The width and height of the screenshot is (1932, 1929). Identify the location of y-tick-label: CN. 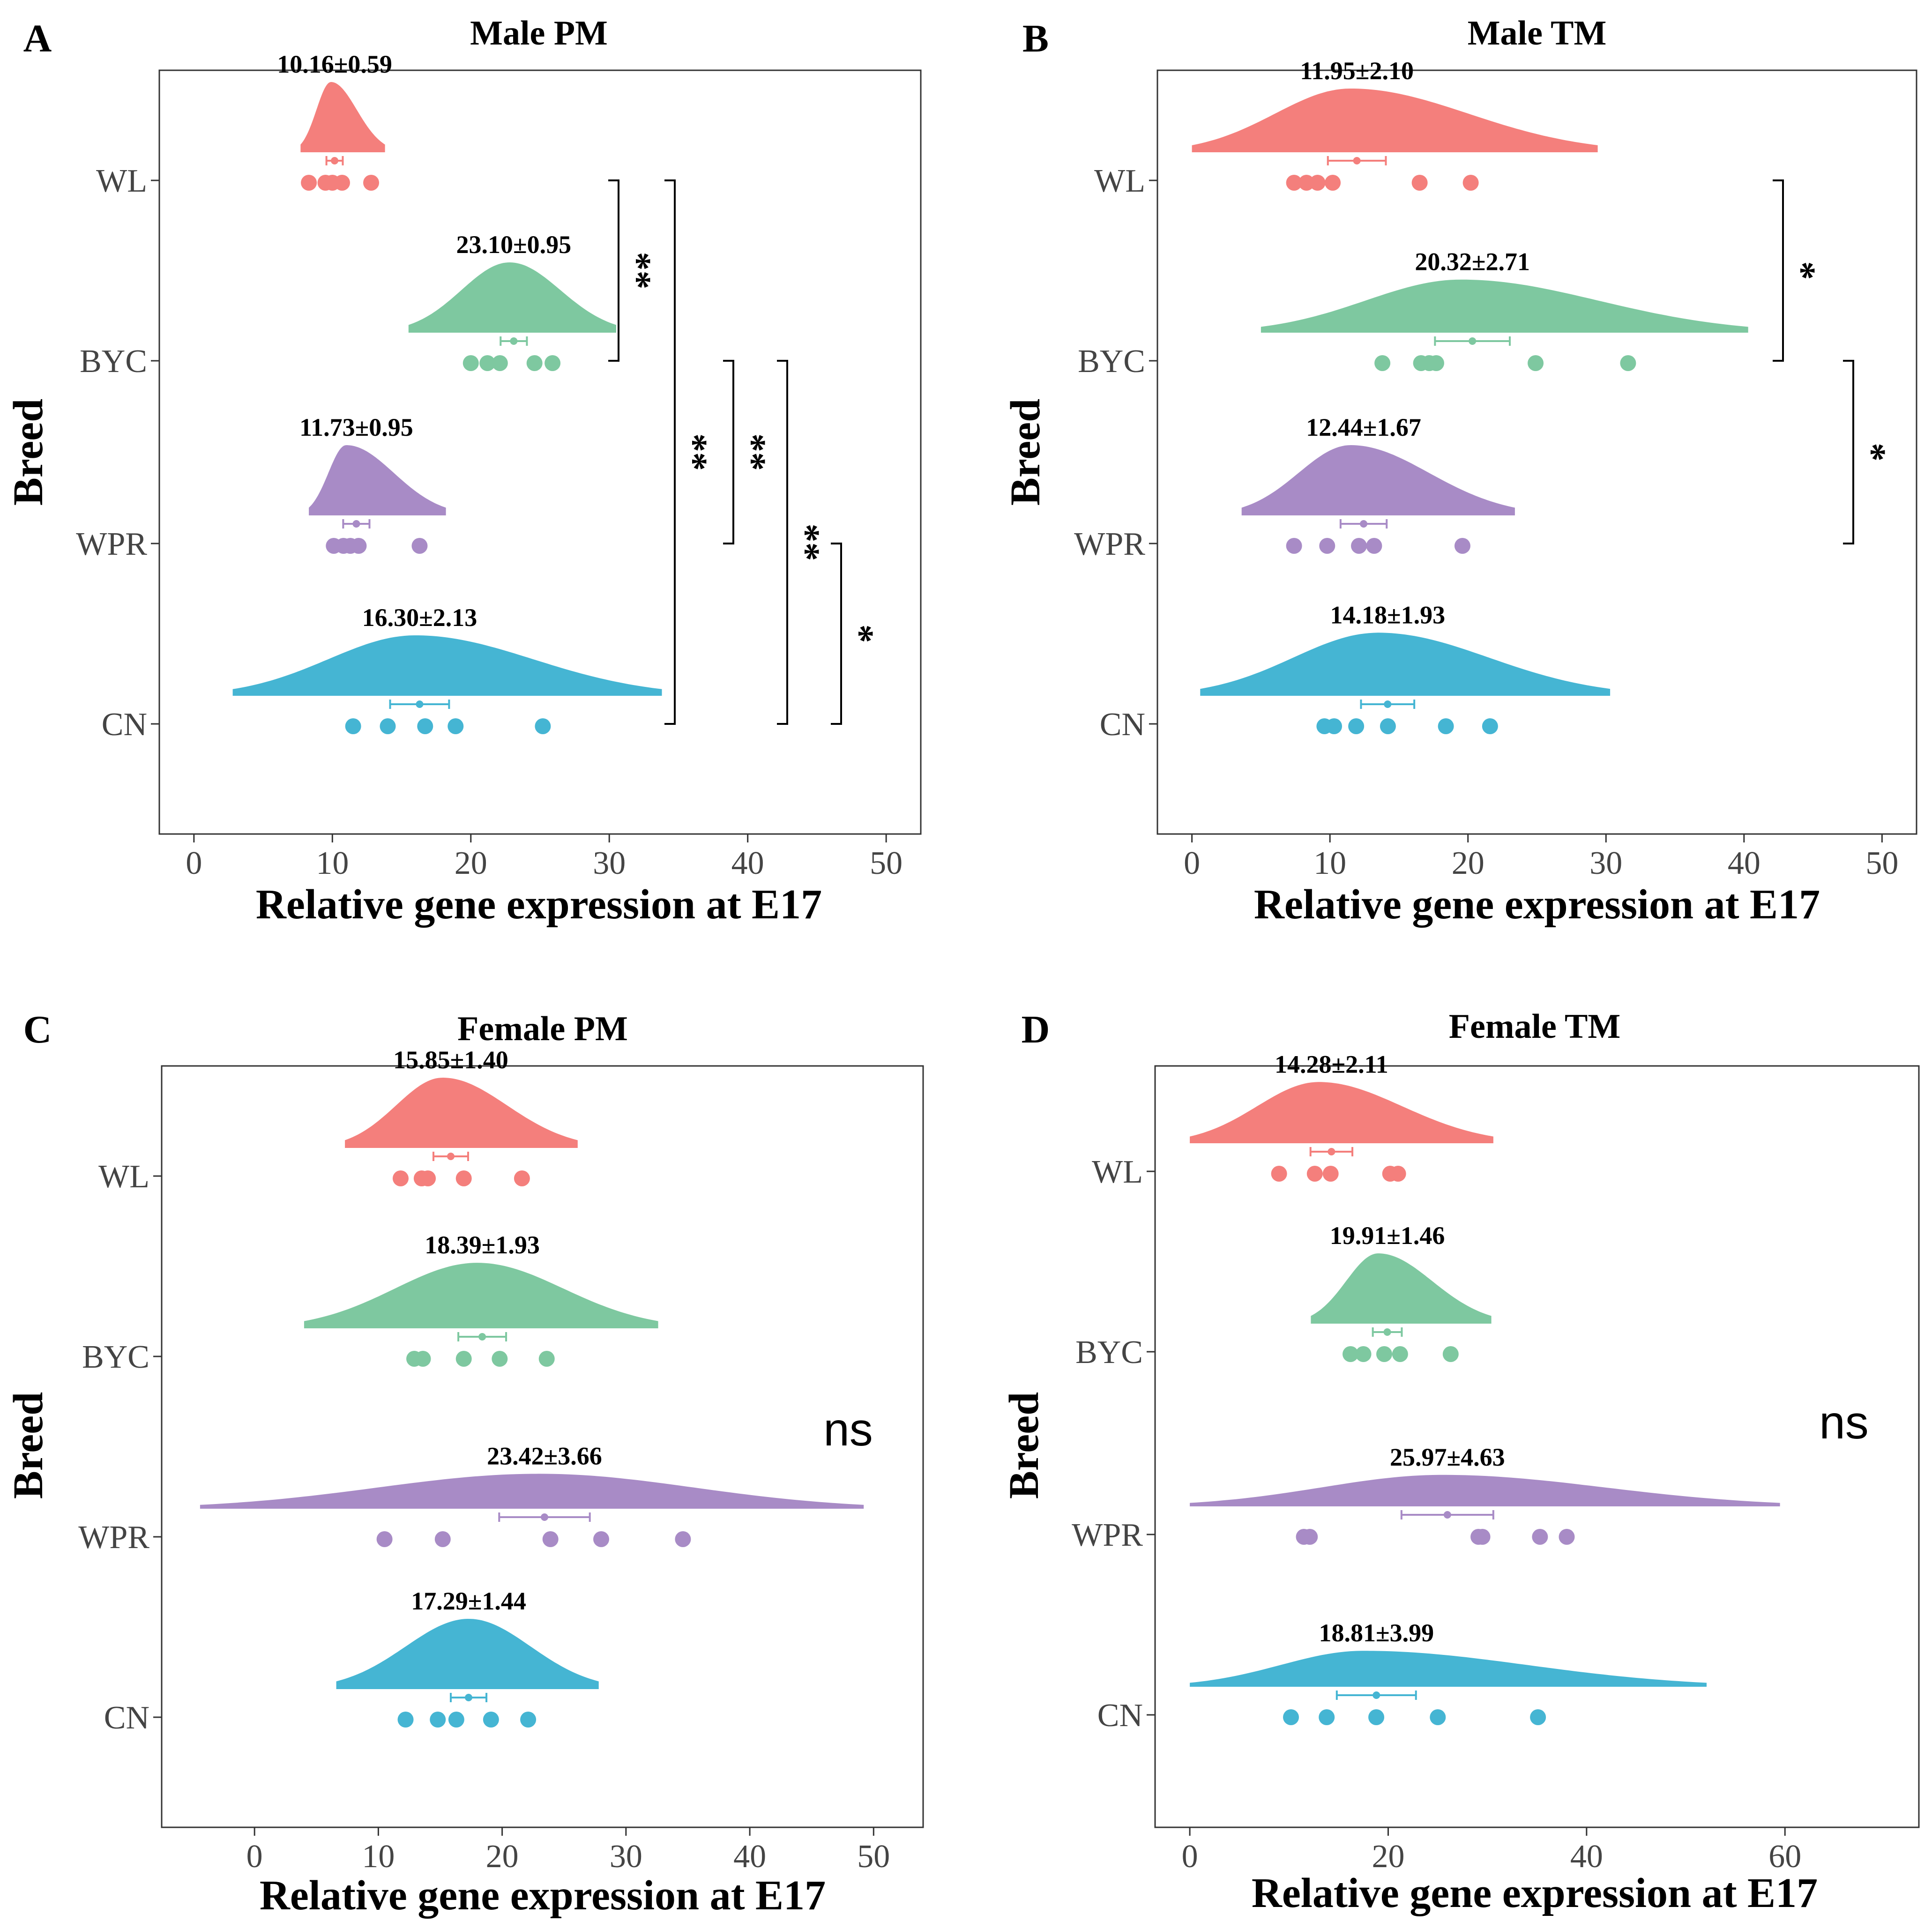
(124, 725).